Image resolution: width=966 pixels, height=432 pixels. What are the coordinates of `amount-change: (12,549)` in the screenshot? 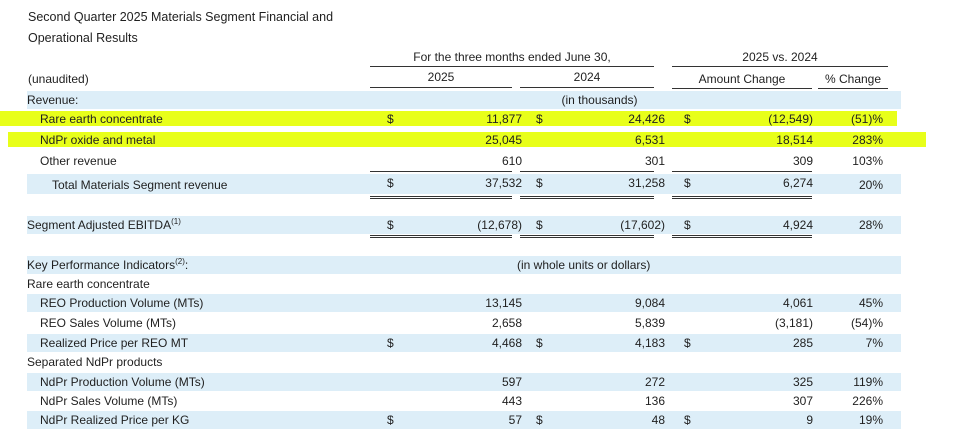 It's located at (790, 119).